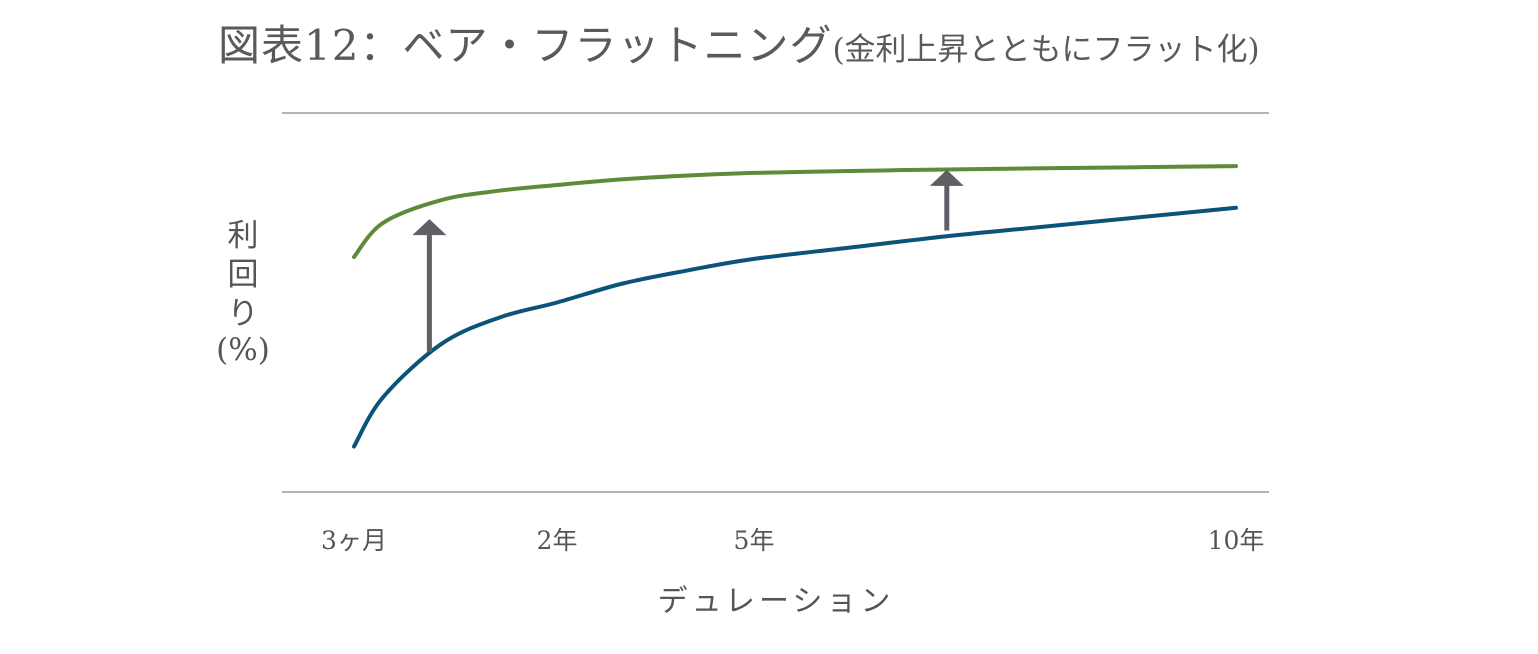 This screenshot has height=654, width=1538. What do you see at coordinates (1046, 50) in the screenshot?
I see `chart-title-sub: (金利上昇とともにフラット化)` at bounding box center [1046, 50].